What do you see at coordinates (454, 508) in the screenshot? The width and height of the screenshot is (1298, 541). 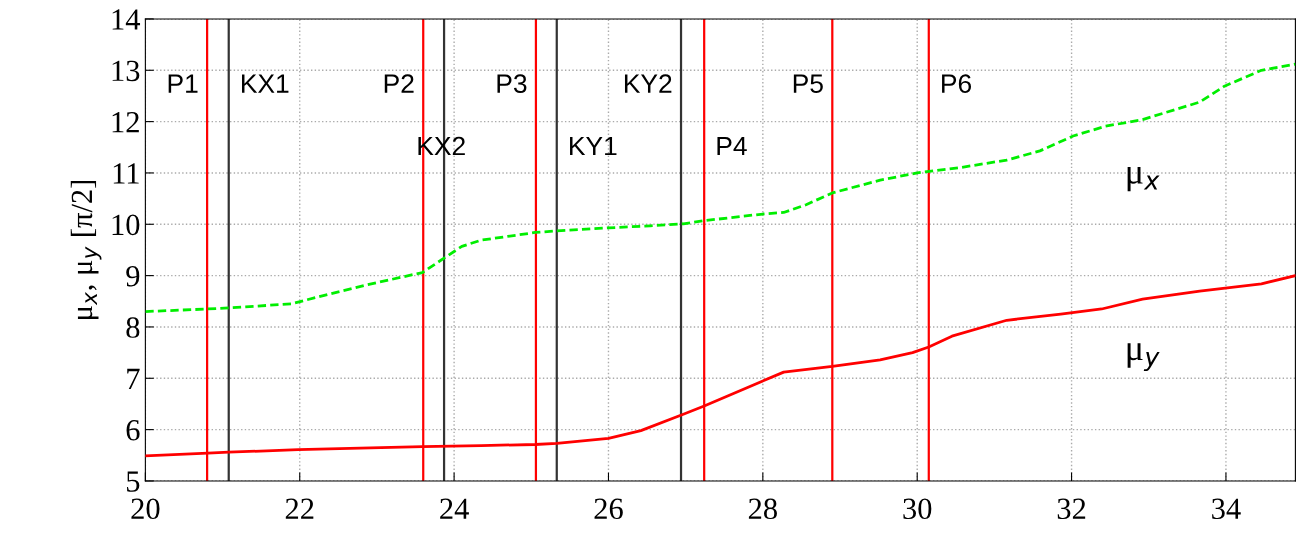 I see `x-tick-label: 24` at bounding box center [454, 508].